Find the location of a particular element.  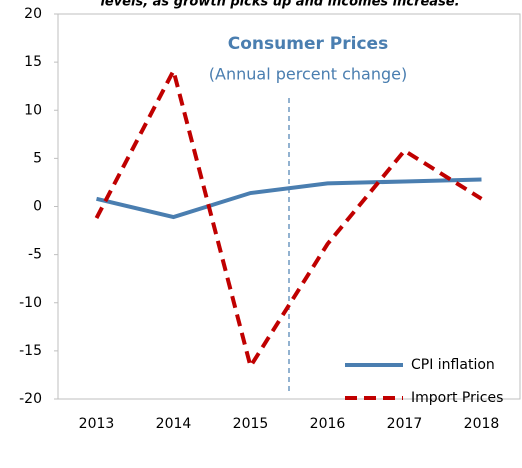

x-tick-label: 2015 is located at coordinates (251, 424).